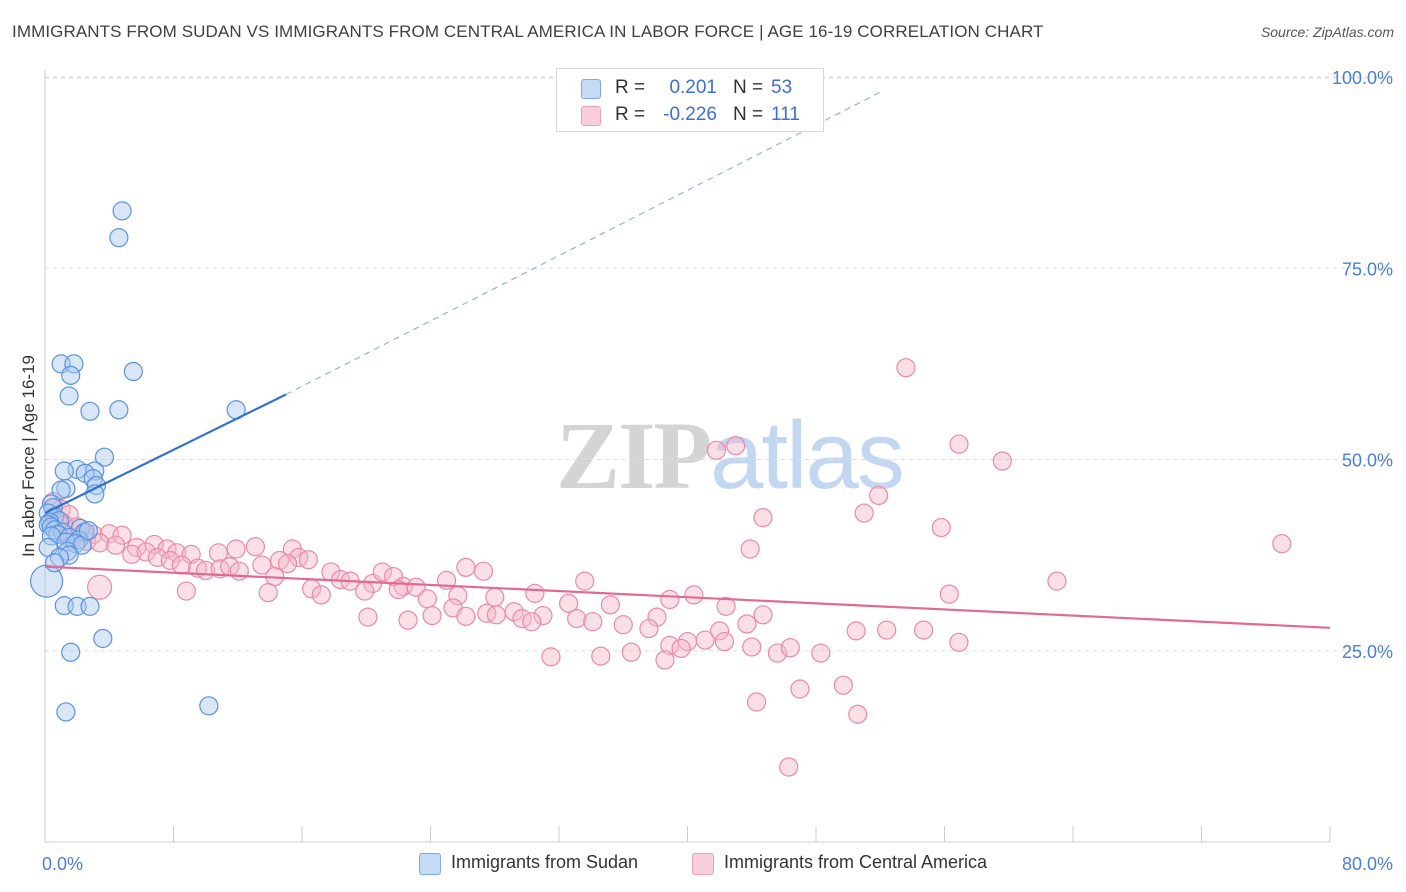  Describe the element at coordinates (807, 455) in the screenshot. I see `watermark-atlas: atlas` at that location.